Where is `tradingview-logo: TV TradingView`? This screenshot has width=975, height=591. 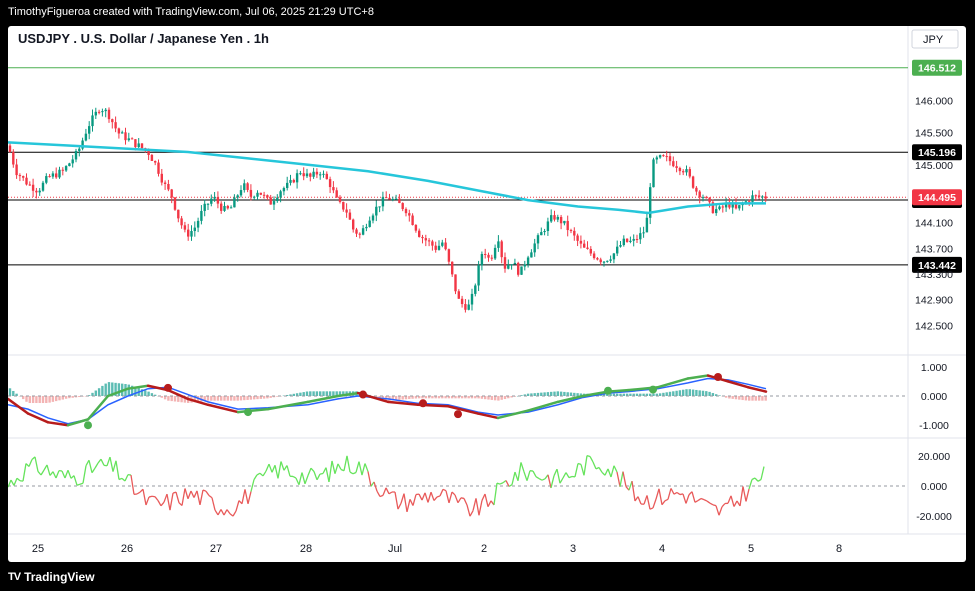
tradingview-logo: TV TradingView is located at coordinates (51, 577).